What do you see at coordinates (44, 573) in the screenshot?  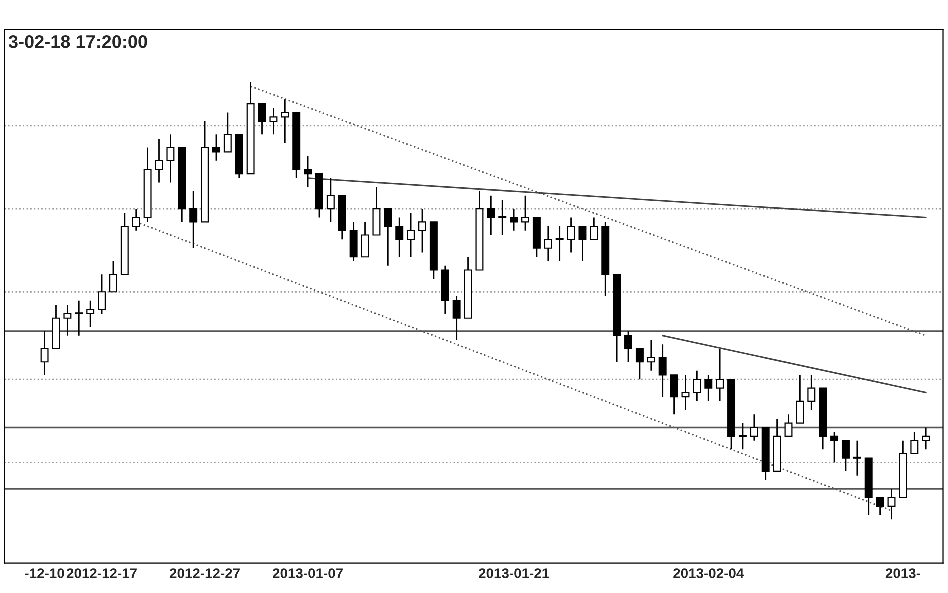 I see `x-tick-label: -12-10` at bounding box center [44, 573].